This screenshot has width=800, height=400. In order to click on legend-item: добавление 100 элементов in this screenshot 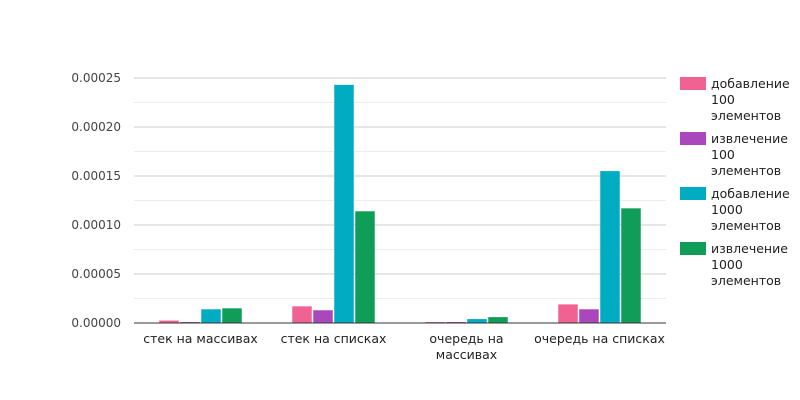, I will do `click(735, 99)`.